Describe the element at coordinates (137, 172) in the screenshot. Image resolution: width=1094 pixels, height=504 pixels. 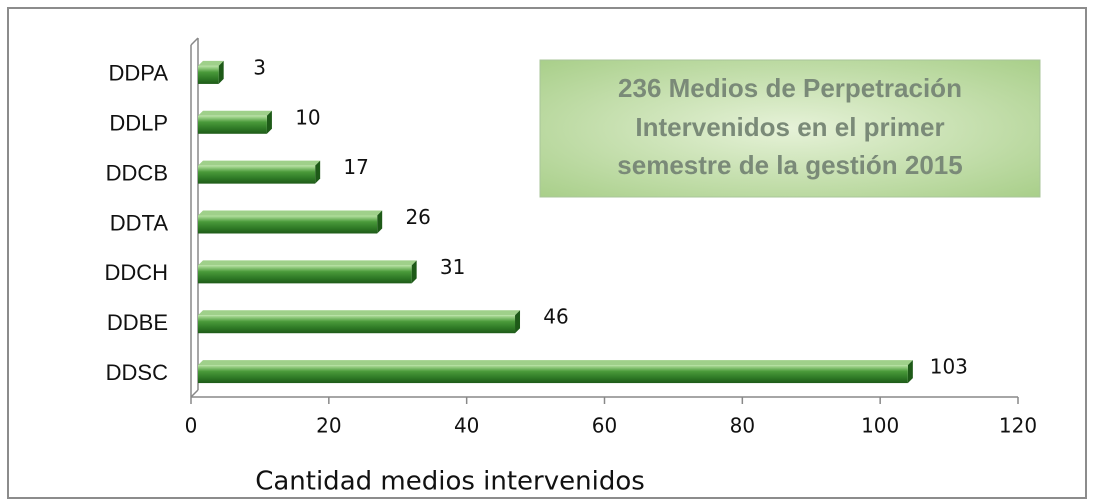
I see `y-tick-label: DDCB` at that location.